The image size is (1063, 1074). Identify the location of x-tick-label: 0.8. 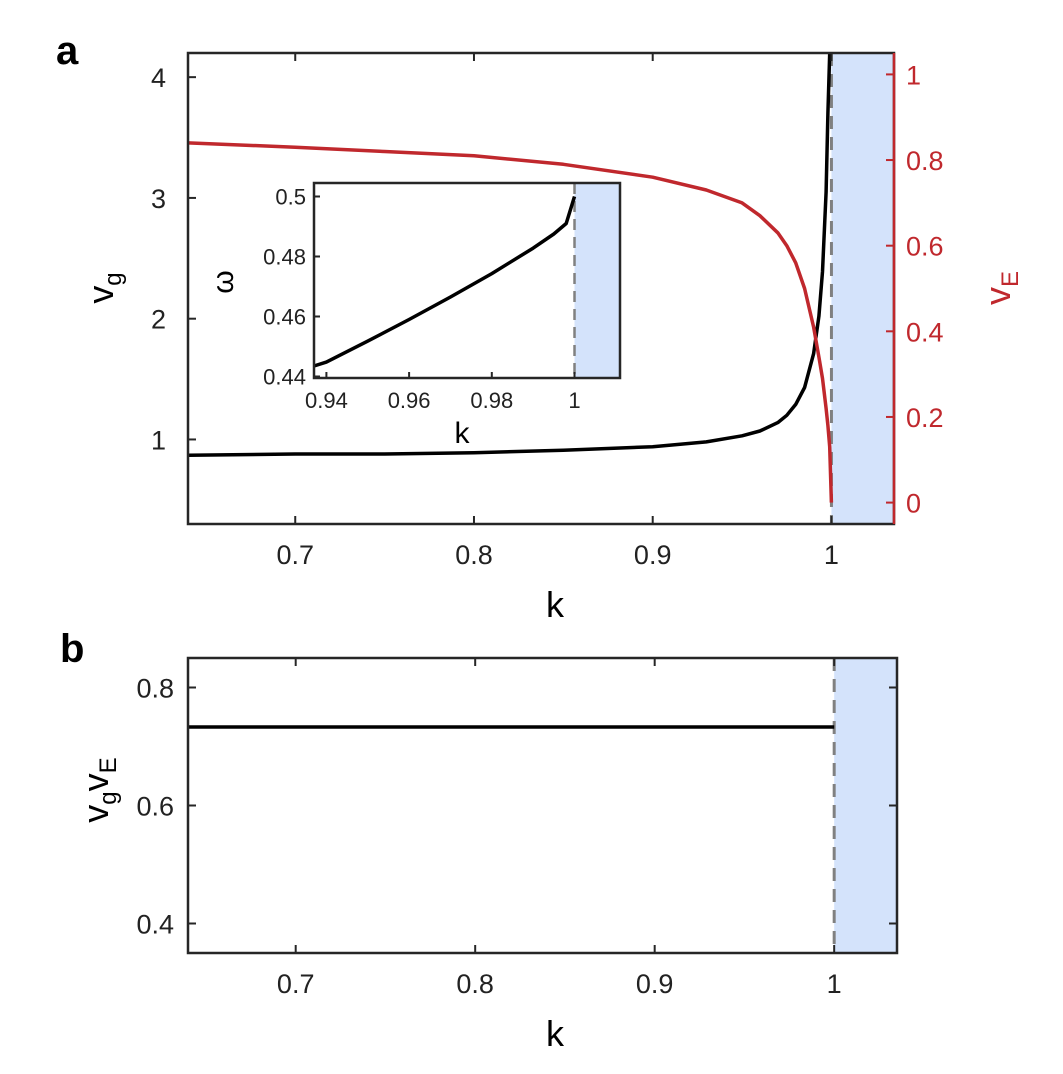
(474, 555).